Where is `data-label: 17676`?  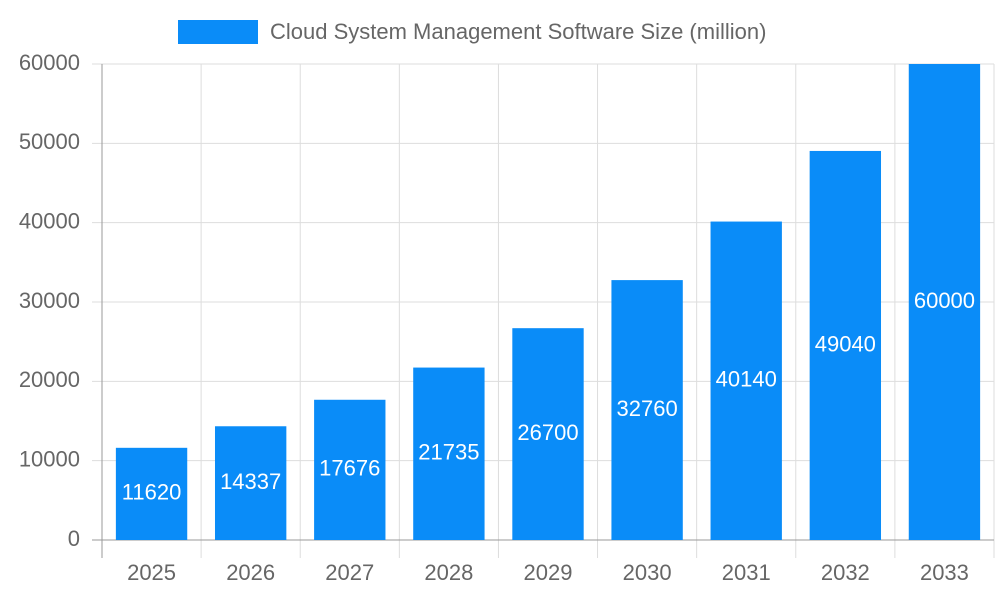 data-label: 17676 is located at coordinates (349, 468).